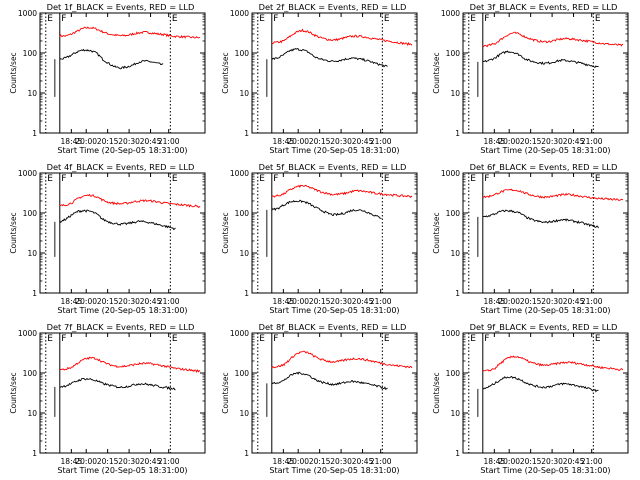 The width and height of the screenshot is (640, 480). What do you see at coordinates (544, 167) in the screenshot?
I see `panel-title: Det 6f_BLACK = Events, RED = LLD` at bounding box center [544, 167].